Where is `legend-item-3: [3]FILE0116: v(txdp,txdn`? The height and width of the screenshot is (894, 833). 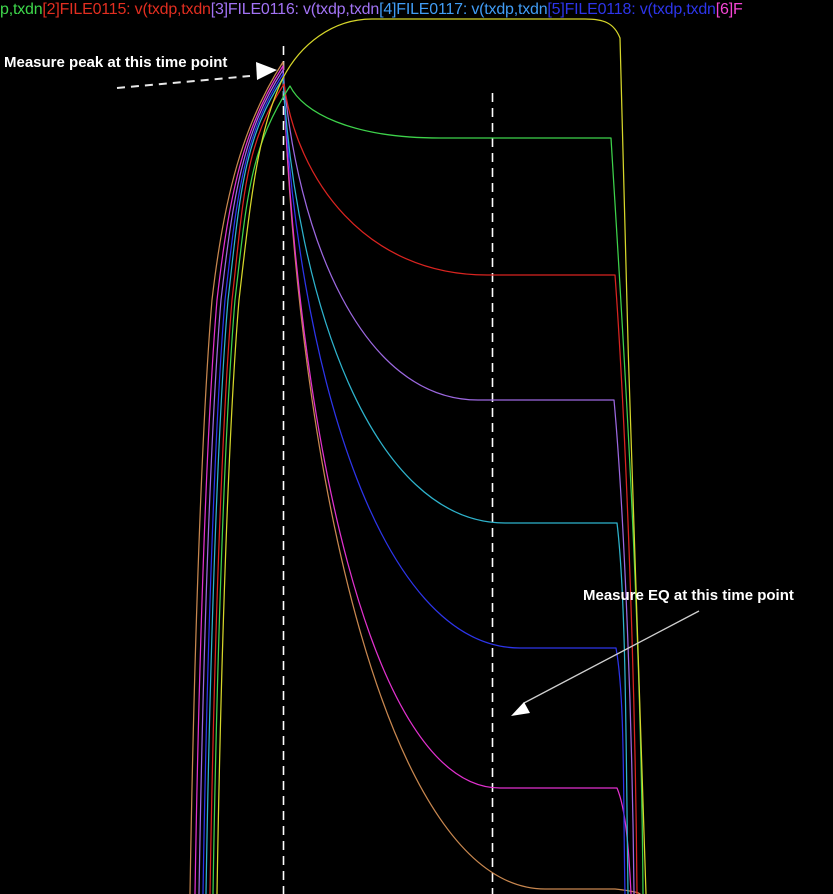
legend-item-3: [3]FILE0116: v(txdp,txdn is located at coordinates (295, 9).